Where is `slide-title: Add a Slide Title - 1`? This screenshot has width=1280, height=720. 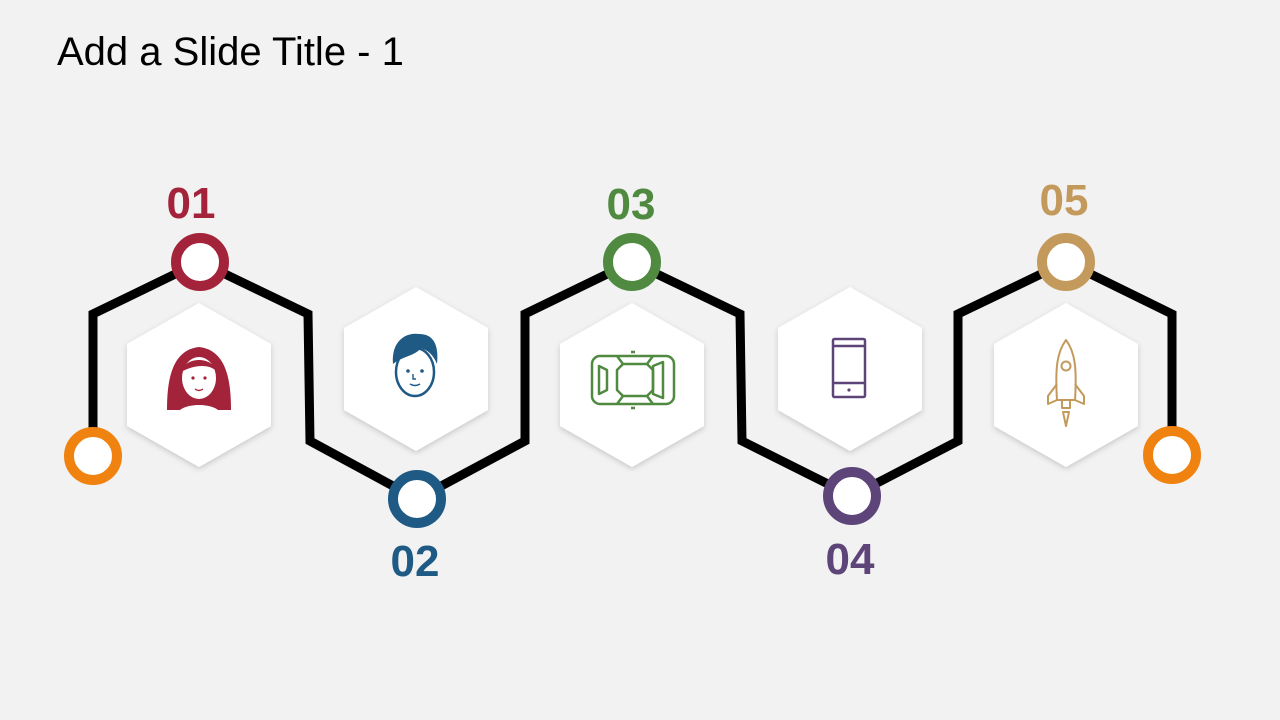 slide-title: Add a Slide Title - 1 is located at coordinates (230, 52).